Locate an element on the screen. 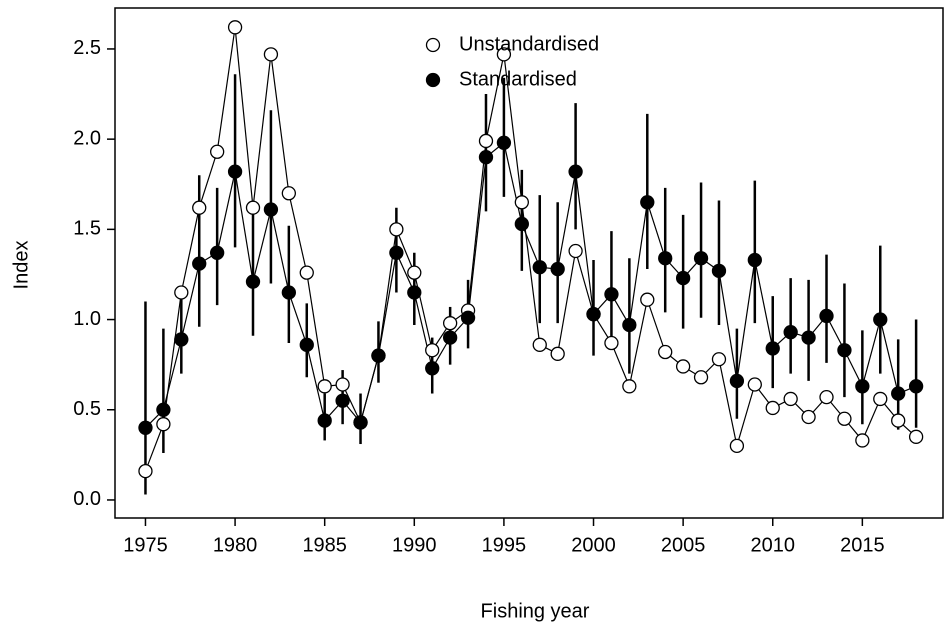 The width and height of the screenshot is (950, 631). y-axis-label: Index is located at coordinates (21, 265).